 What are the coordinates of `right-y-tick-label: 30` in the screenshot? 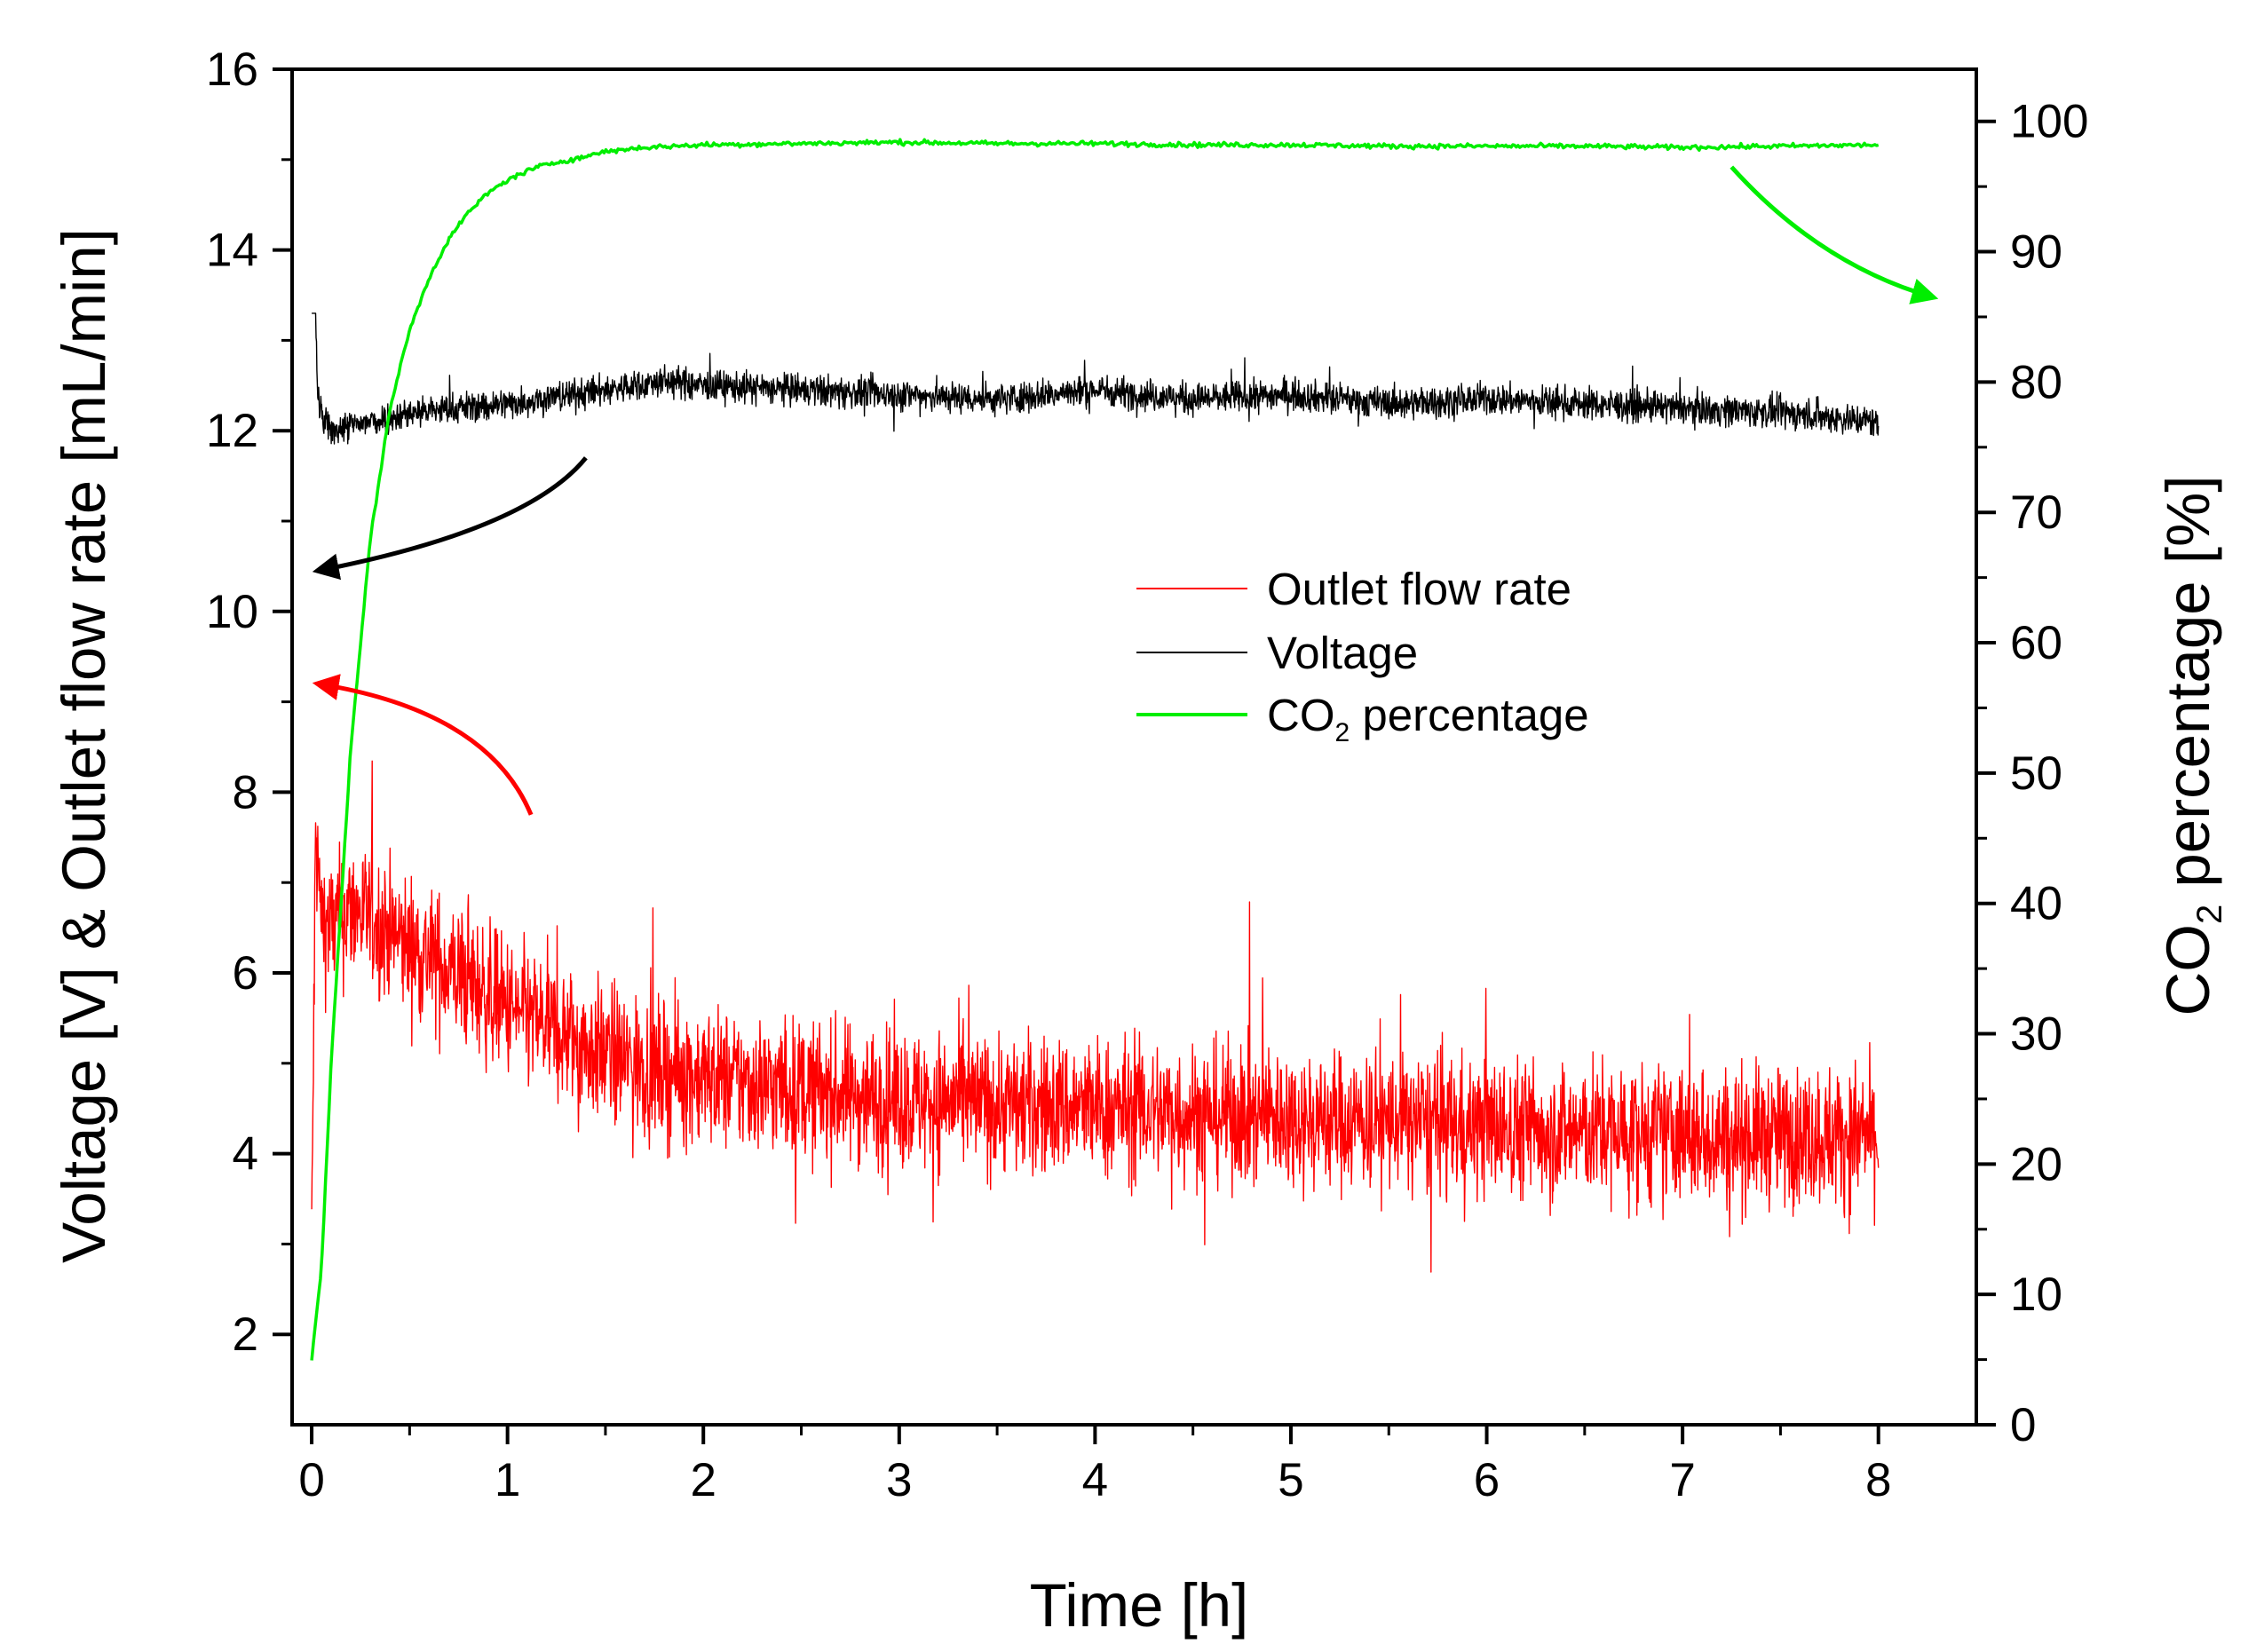 It's located at (2036, 1034).